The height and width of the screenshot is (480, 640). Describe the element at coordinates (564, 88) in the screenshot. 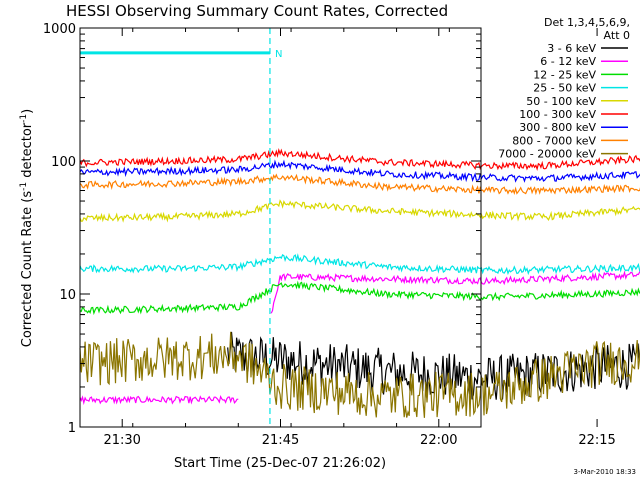

I see `legend-label: 25 - 50 keV` at that location.